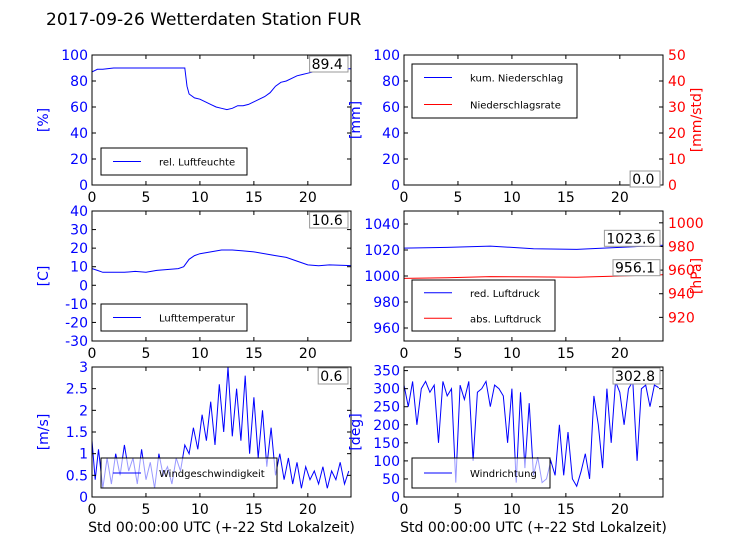  Describe the element at coordinates (44, 432) in the screenshot. I see `y-axis-label: [m/s]` at that location.